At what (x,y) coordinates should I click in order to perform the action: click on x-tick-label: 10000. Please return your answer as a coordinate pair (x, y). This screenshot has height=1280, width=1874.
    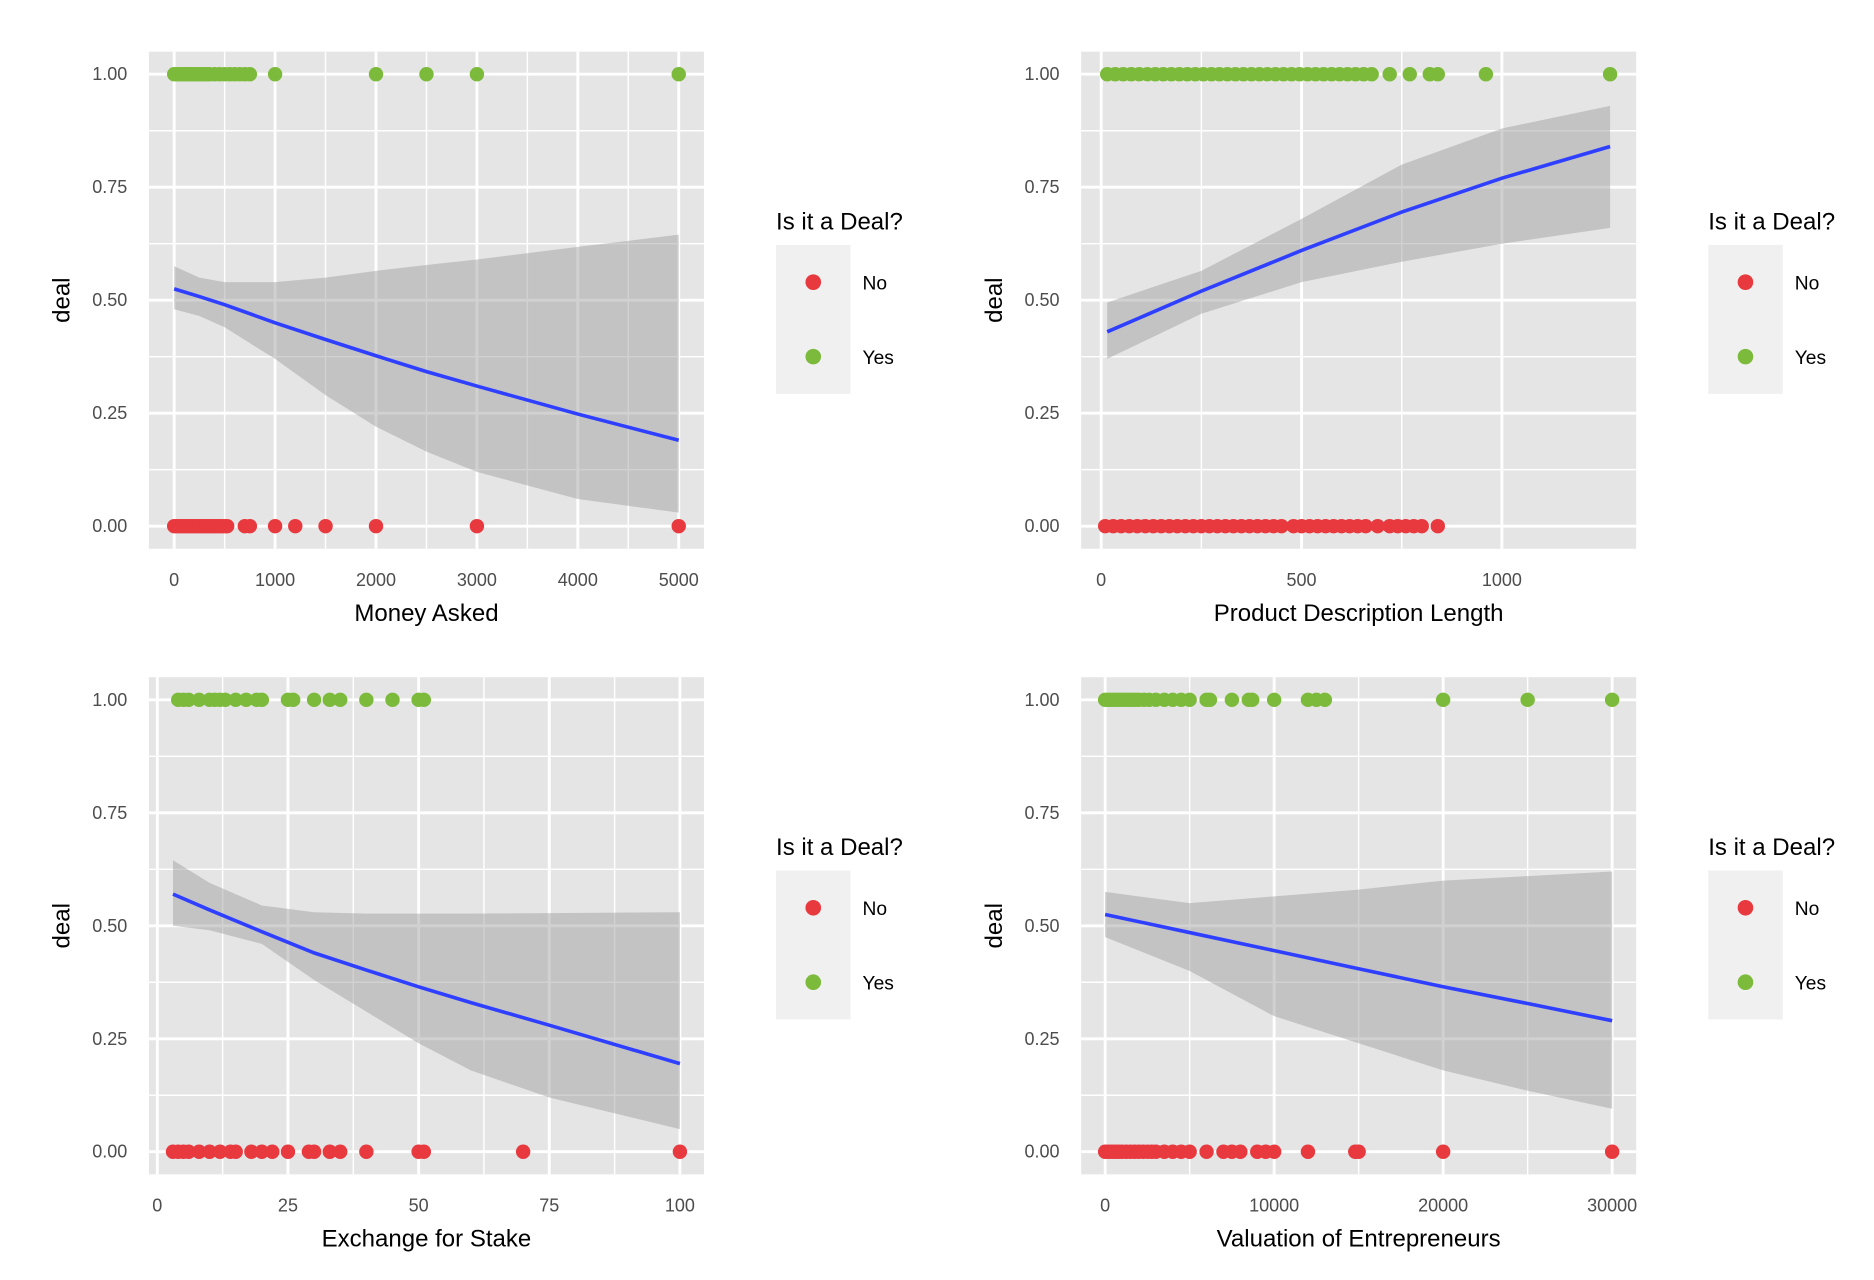
    Looking at the image, I should click on (1274, 1206).